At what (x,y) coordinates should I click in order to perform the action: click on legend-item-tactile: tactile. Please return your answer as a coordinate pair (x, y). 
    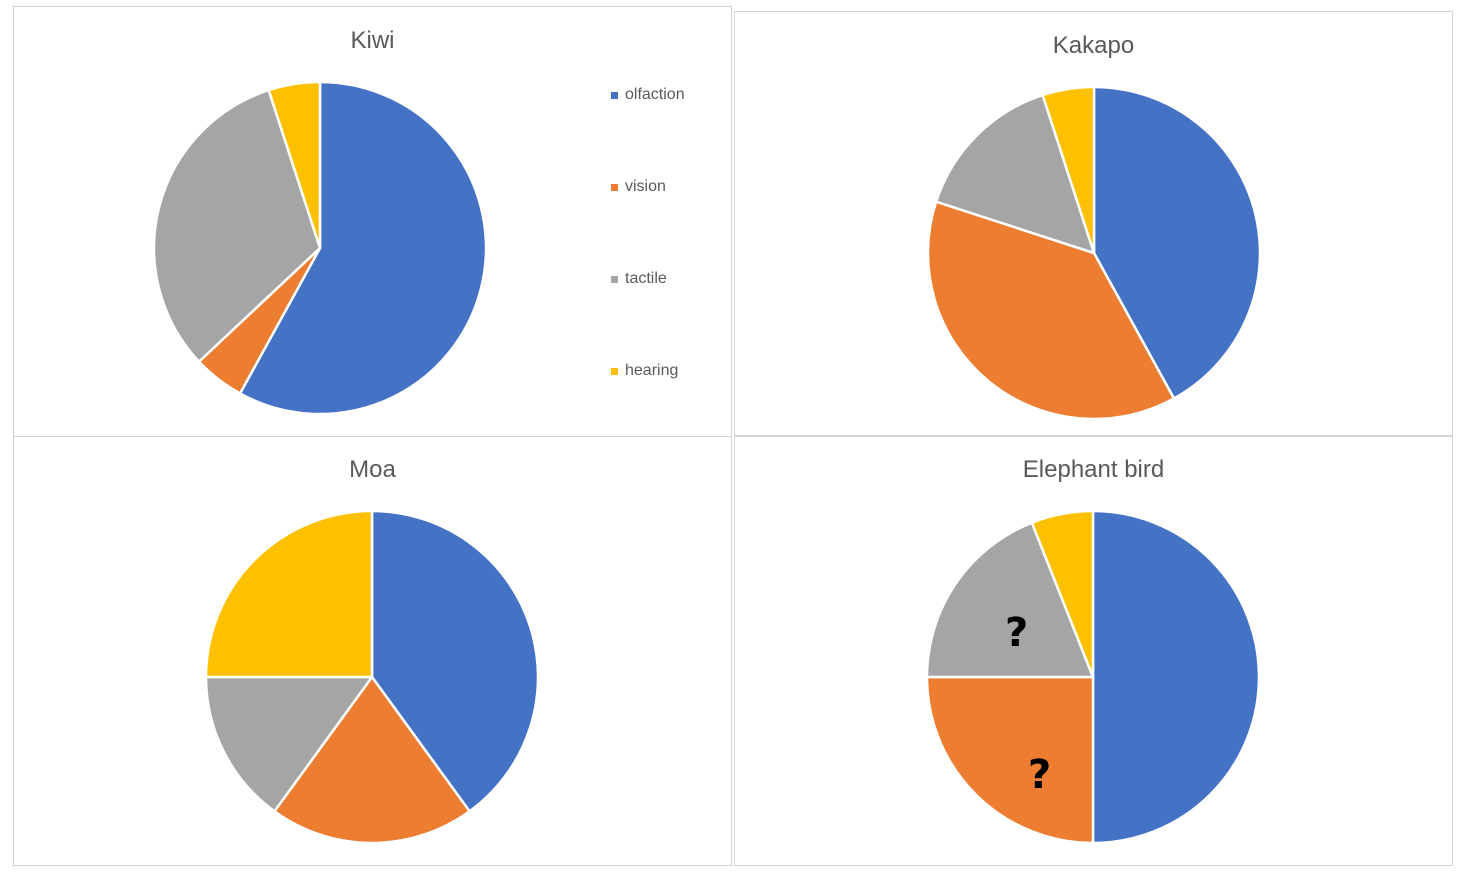
    Looking at the image, I should click on (639, 279).